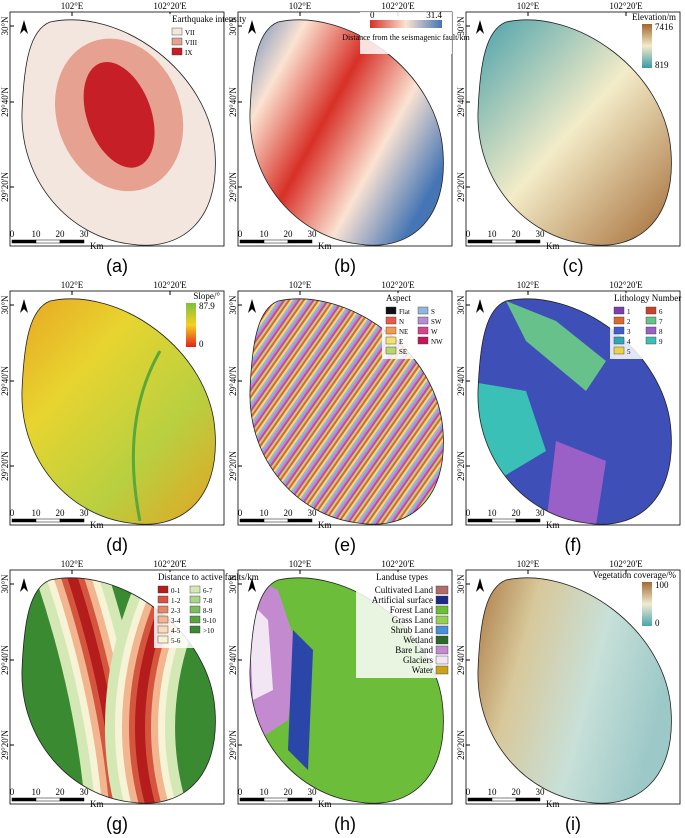  I want to click on legend-label: 3-4, so click(176, 621).